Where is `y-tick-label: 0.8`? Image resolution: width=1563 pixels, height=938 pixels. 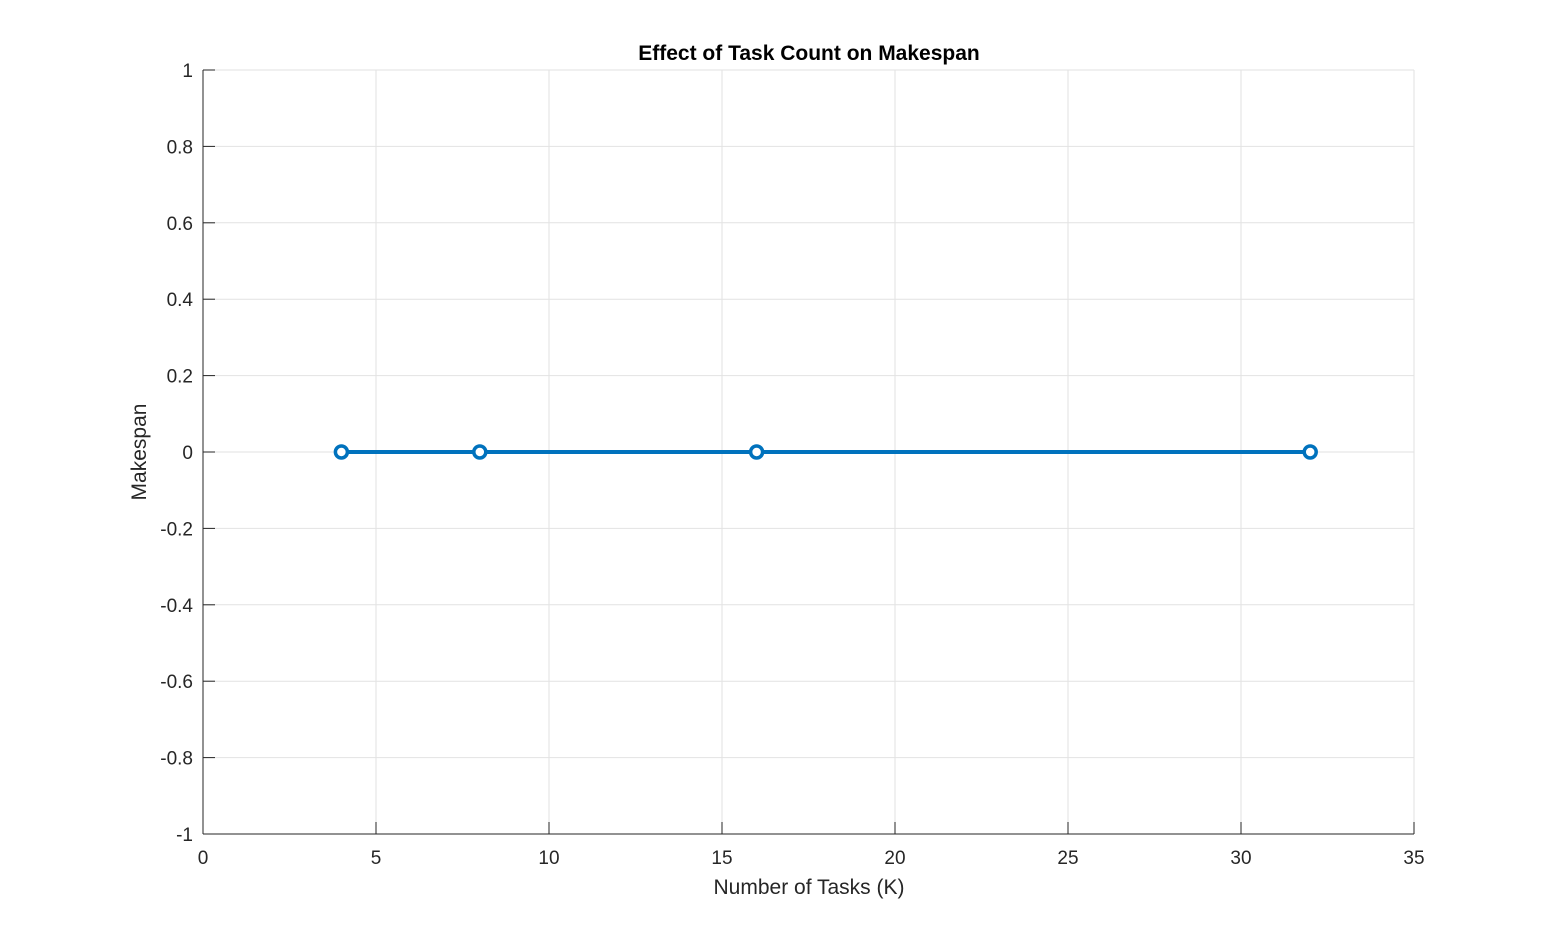
y-tick-label: 0.8 is located at coordinates (180, 147).